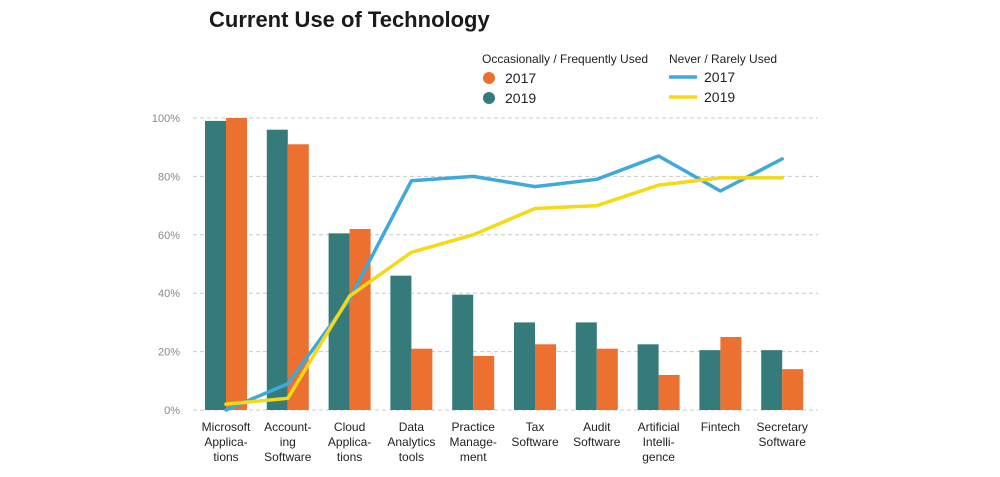 Image resolution: width=1000 pixels, height=477 pixels. What do you see at coordinates (719, 97) in the screenshot?
I see `legend-label-rarely-2019: 2019` at bounding box center [719, 97].